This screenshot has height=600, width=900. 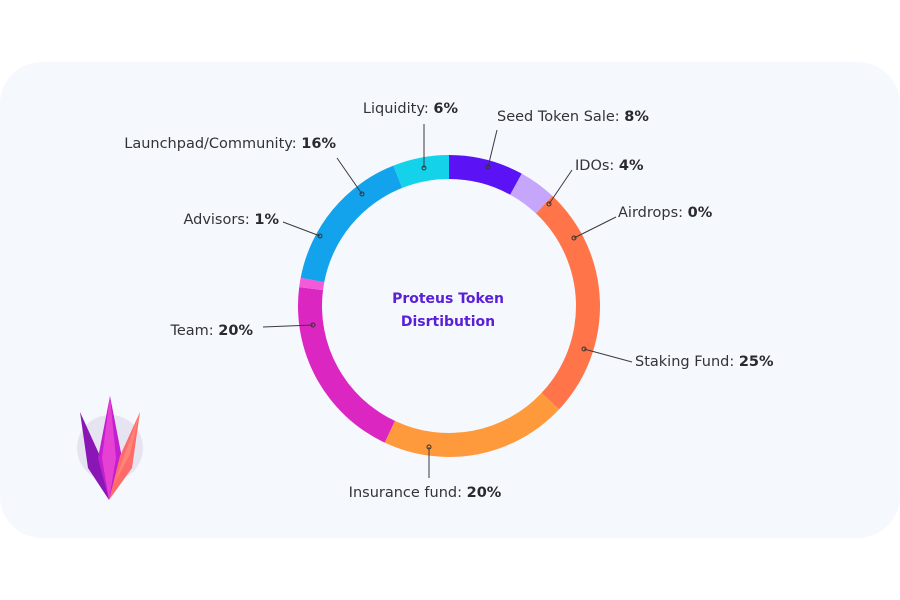 What do you see at coordinates (211, 331) in the screenshot?
I see `label-team: Team: 20%` at bounding box center [211, 331].